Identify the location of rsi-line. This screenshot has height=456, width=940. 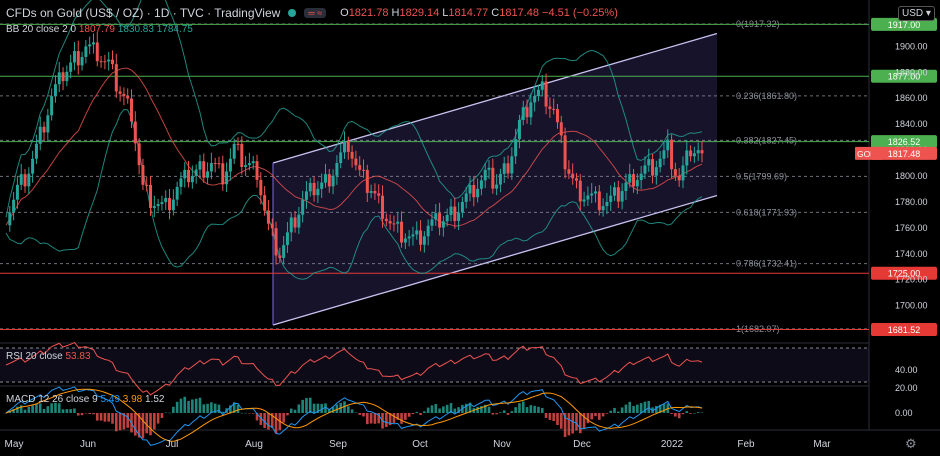
(354, 368).